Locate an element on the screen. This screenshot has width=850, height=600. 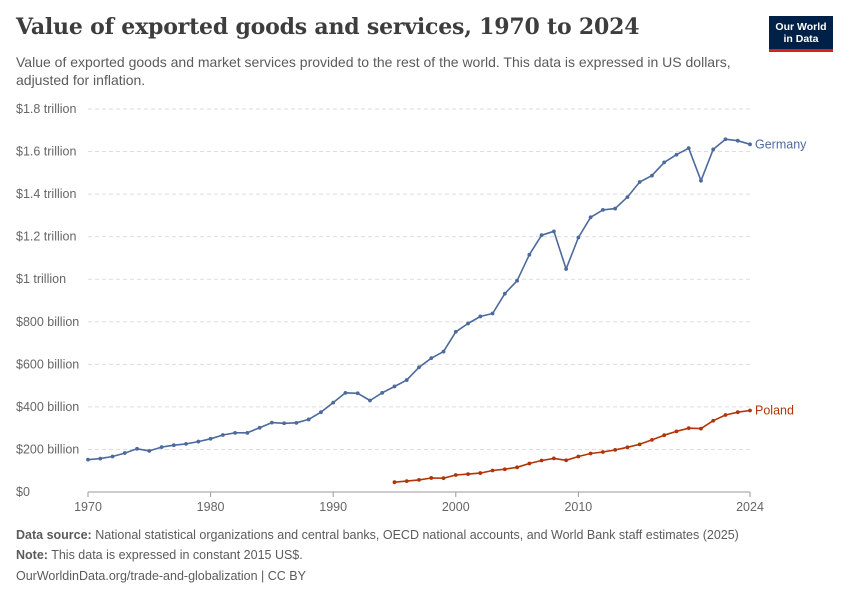
y-tick-label: $400 billion is located at coordinates (47, 407).